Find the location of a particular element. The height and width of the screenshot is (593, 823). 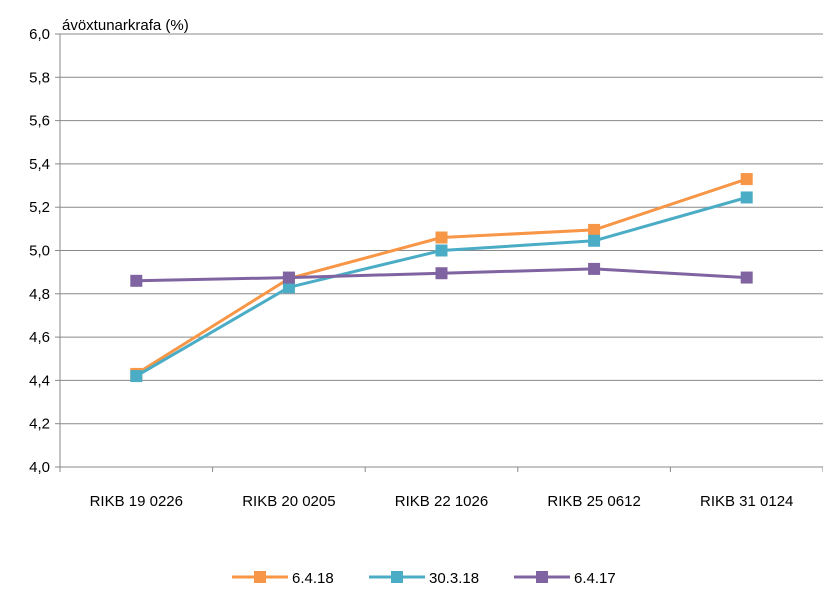

y-tick-label: 5,8 is located at coordinates (39, 77).